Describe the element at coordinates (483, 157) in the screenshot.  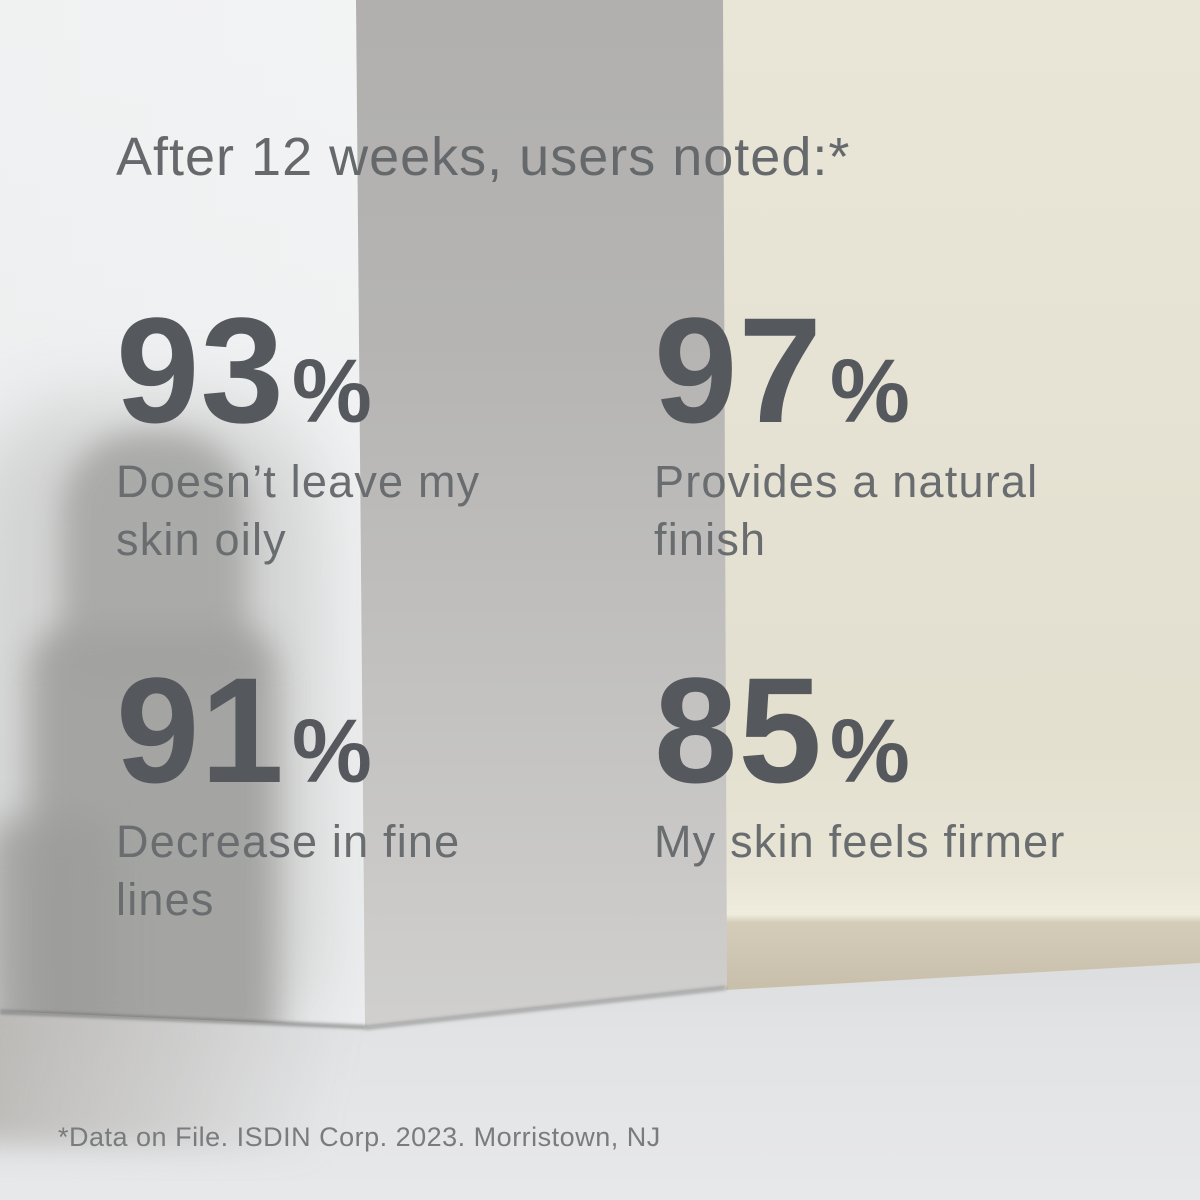
I see `headline: After 12 weeks, users noted:*` at that location.